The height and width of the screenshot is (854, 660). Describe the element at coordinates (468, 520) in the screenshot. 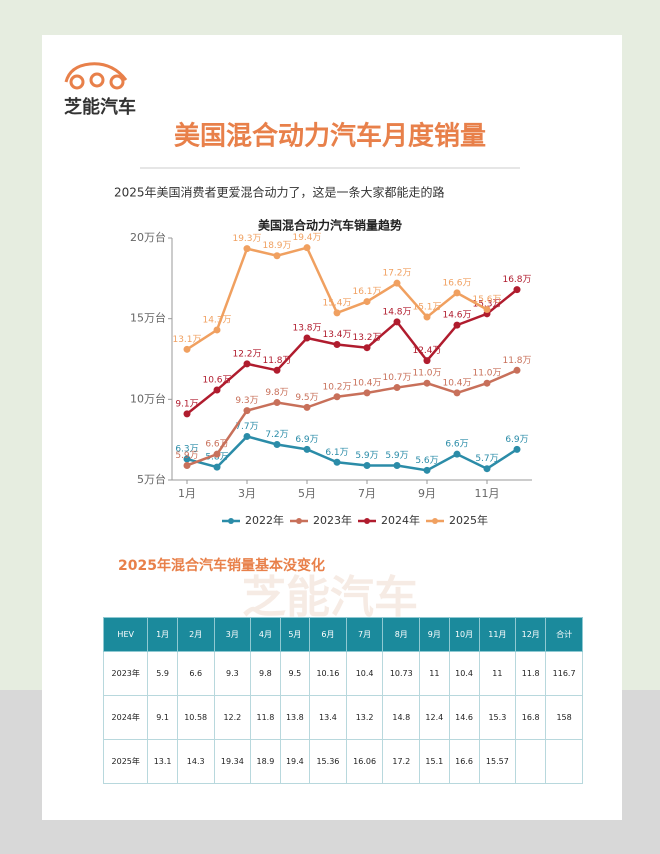

I see `legend-label: 2025年` at that location.